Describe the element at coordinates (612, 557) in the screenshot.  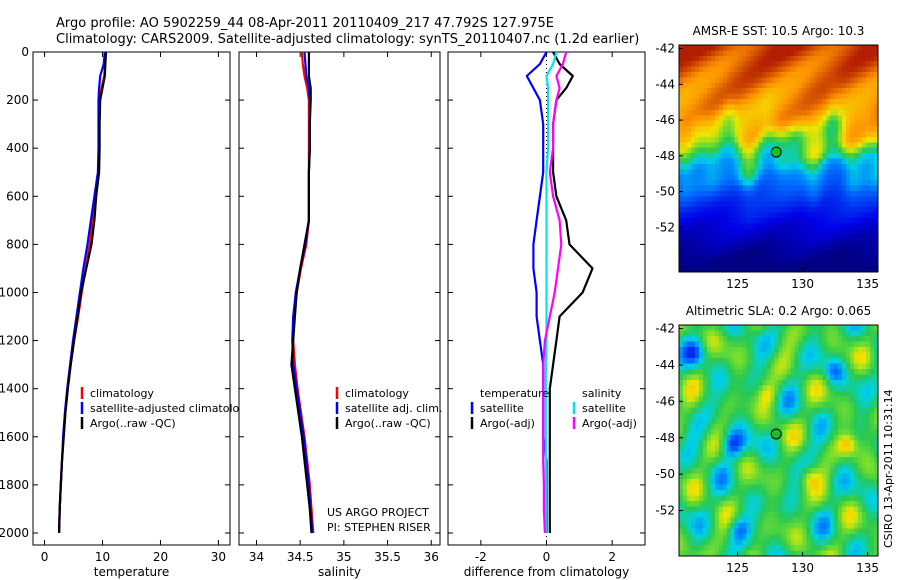
I see `difference-xtick-label: 2` at that location.